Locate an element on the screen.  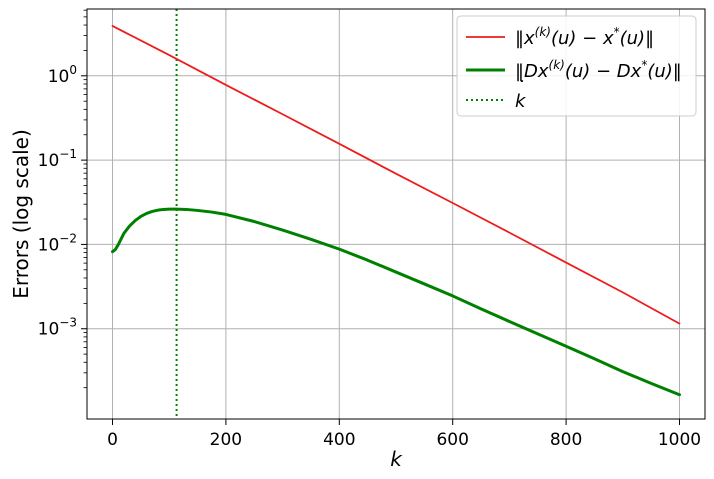
legend-box is located at coordinates (576, 66).